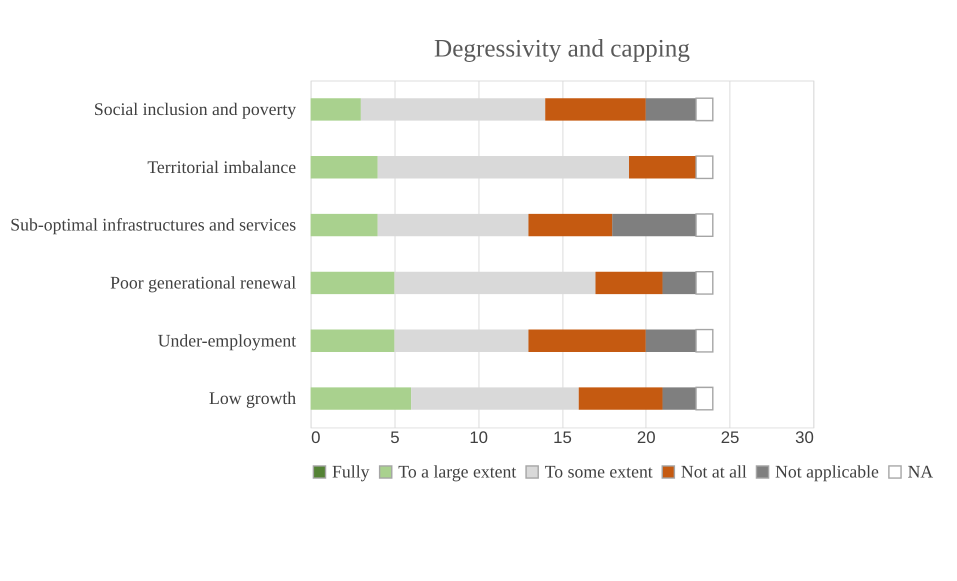 The width and height of the screenshot is (957, 581). Describe the element at coordinates (315, 437) in the screenshot. I see `x-tick-label: 0` at that location.